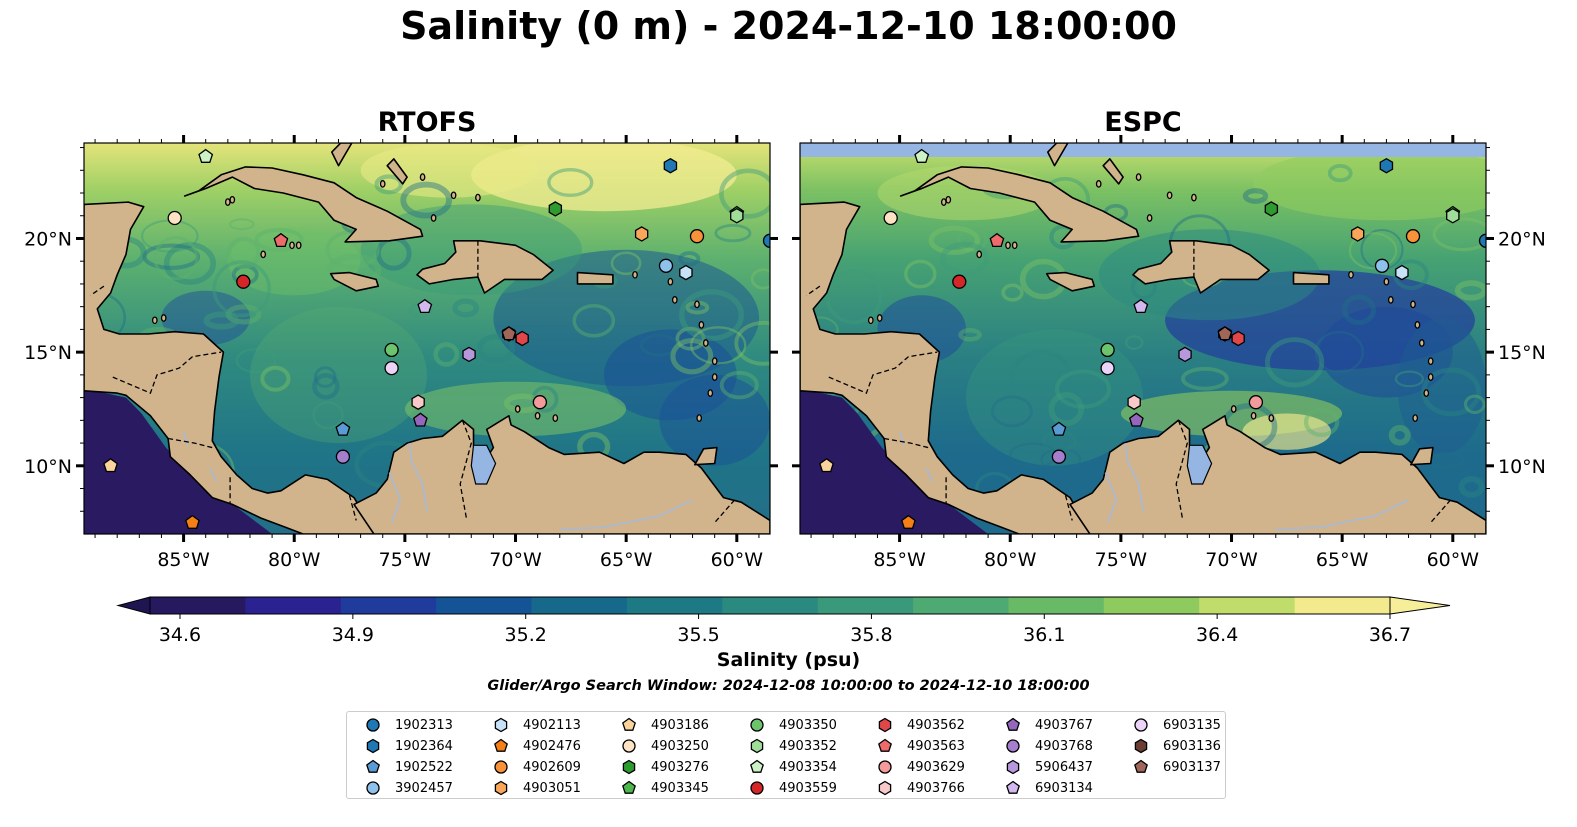 This screenshot has height=827, width=1577. Describe the element at coordinates (133, 605) in the screenshot. I see `colorbar-extend-low` at that location.